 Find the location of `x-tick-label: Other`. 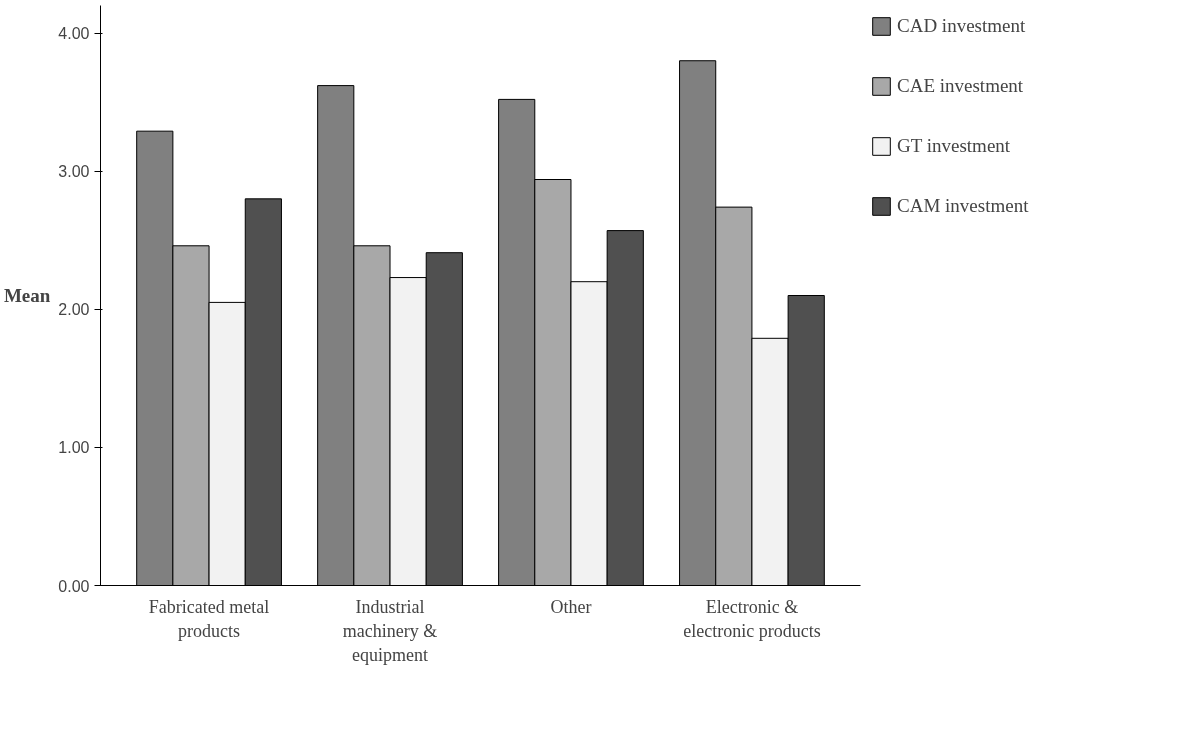

x-tick-label: Other is located at coordinates (571, 606).